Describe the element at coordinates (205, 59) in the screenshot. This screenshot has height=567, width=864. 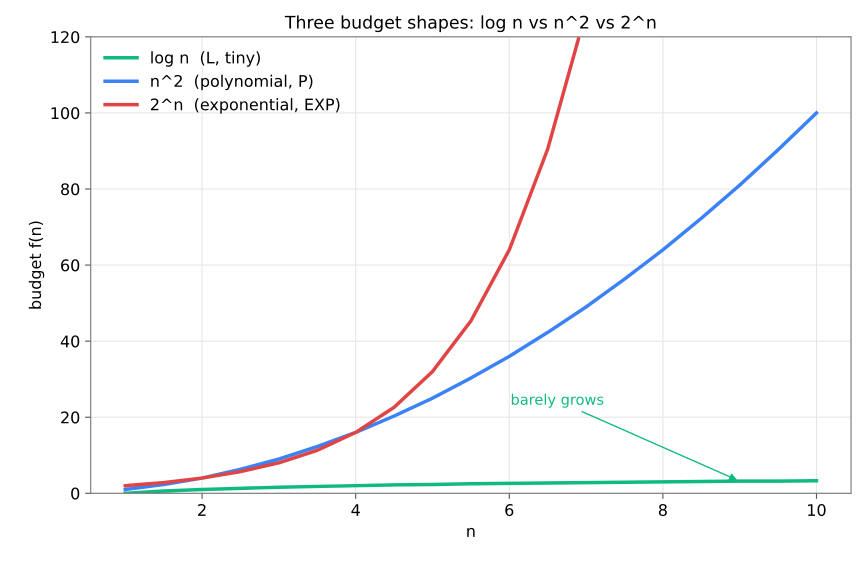
I see `legend-label: log n (L, tiny)` at that location.